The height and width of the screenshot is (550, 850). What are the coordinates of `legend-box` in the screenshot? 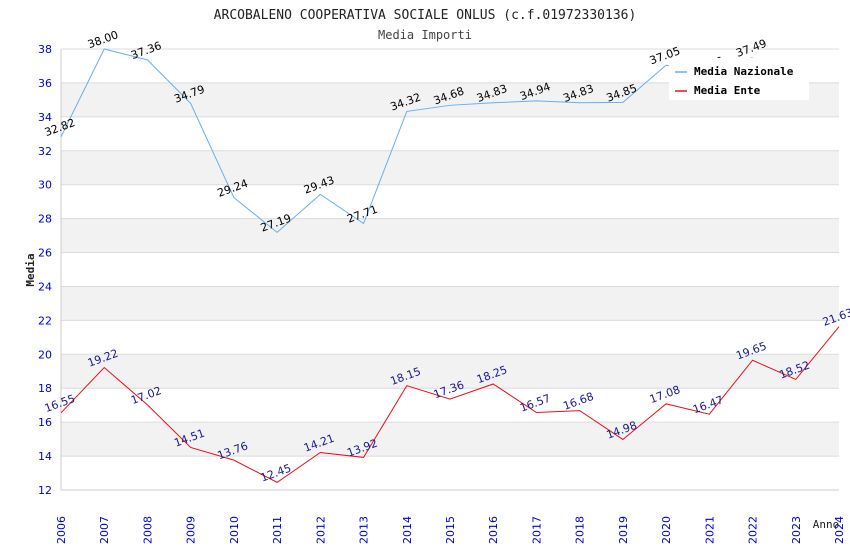 It's located at (739, 79).